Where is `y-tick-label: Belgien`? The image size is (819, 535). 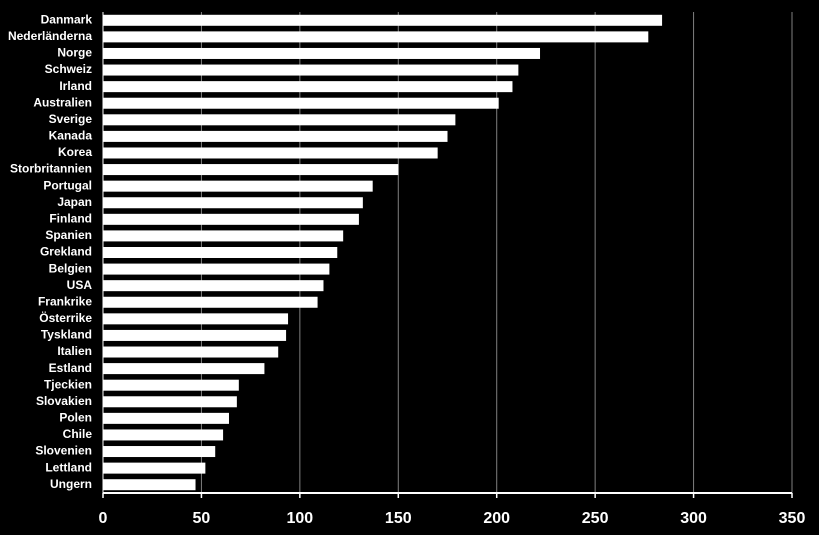 y-tick-label: Belgien is located at coordinates (70, 268).